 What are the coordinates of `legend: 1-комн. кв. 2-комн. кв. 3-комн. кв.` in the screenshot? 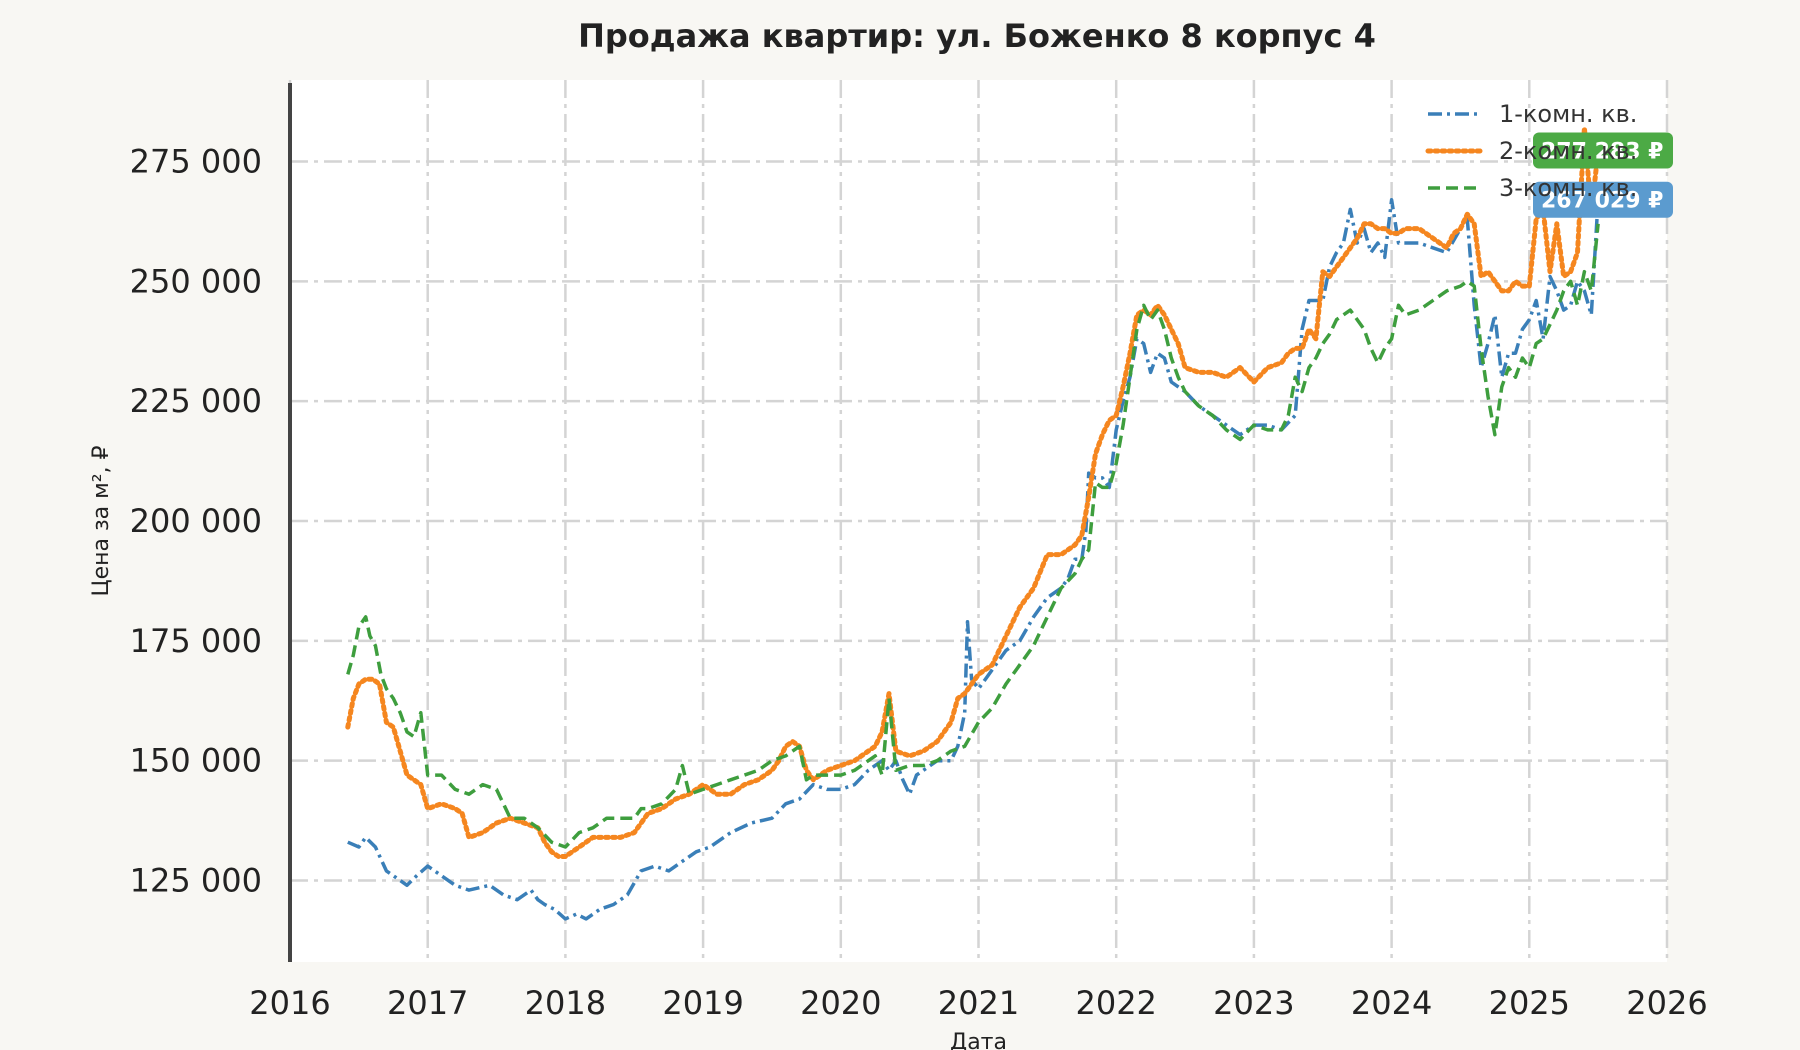 It's located at (1531, 151).